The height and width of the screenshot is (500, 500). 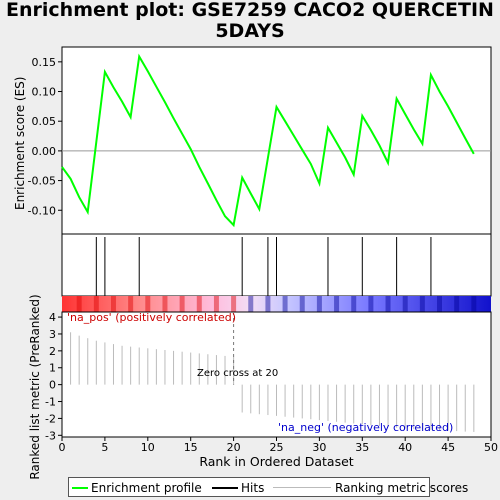 What do you see at coordinates (277, 447) in the screenshot?
I see `x-tick-label: 25` at bounding box center [277, 447].